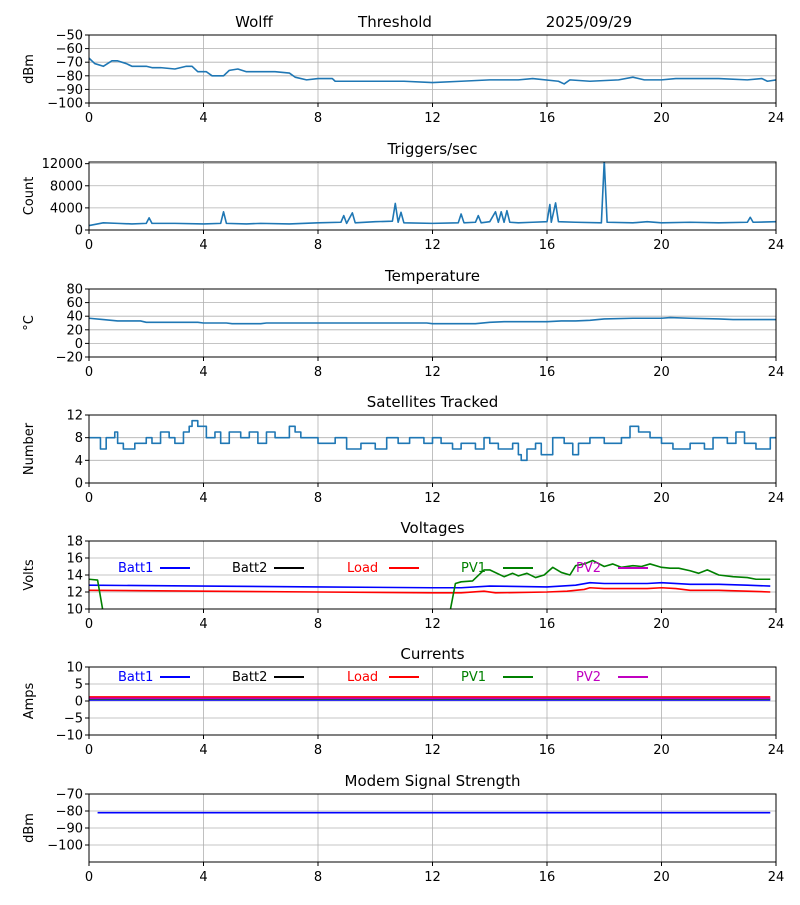 The image size is (800, 905). Describe the element at coordinates (29, 448) in the screenshot. I see `y-axis-label: Number` at that location.